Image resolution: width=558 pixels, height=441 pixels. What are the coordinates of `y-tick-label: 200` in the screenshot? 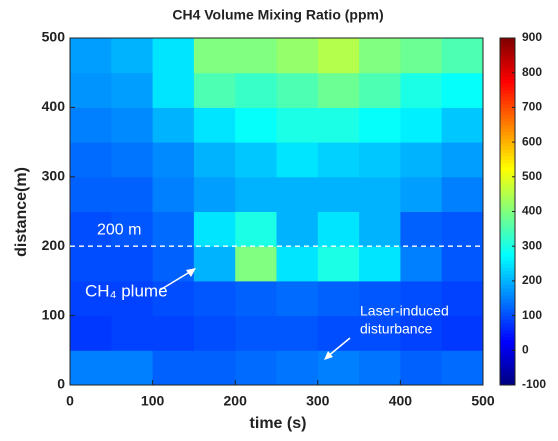 It's located at (54, 245).